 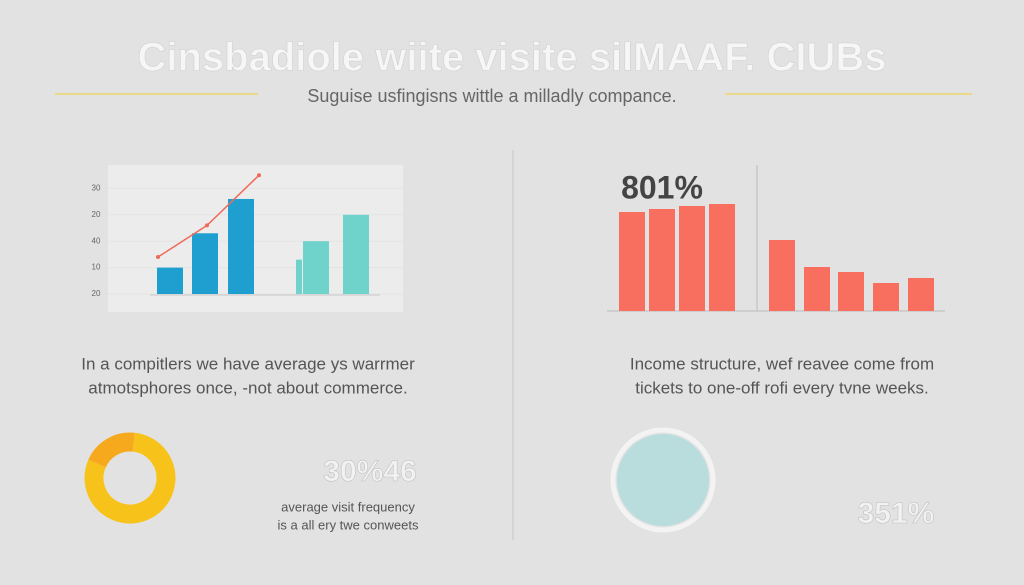 I want to click on note: is a all ery twe conweets, so click(x=348, y=524).